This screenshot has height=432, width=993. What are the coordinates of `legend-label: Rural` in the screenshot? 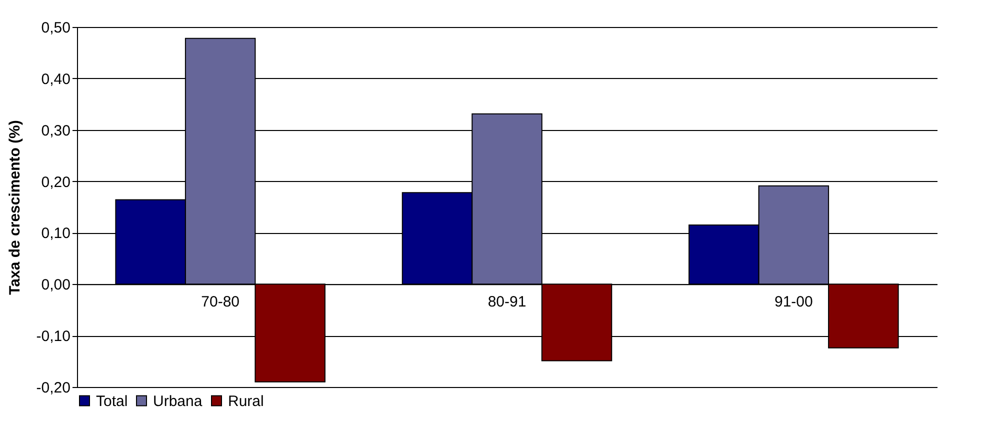 It's located at (246, 401).